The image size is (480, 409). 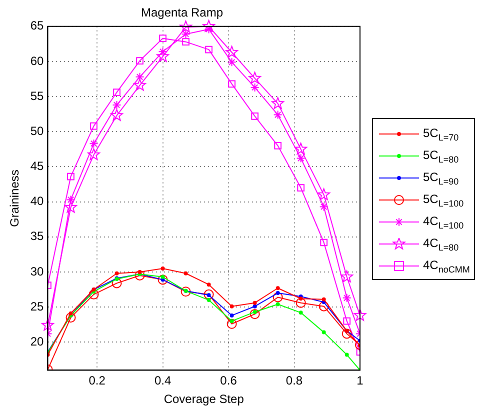 I want to click on y-tick-label: 20, so click(x=37, y=341).